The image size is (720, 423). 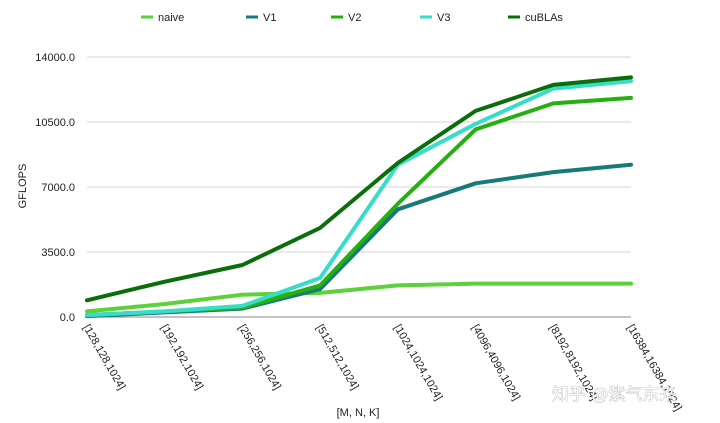 I want to click on legend: naive V1 V2 V3 cuBLAs, so click(x=352, y=18).